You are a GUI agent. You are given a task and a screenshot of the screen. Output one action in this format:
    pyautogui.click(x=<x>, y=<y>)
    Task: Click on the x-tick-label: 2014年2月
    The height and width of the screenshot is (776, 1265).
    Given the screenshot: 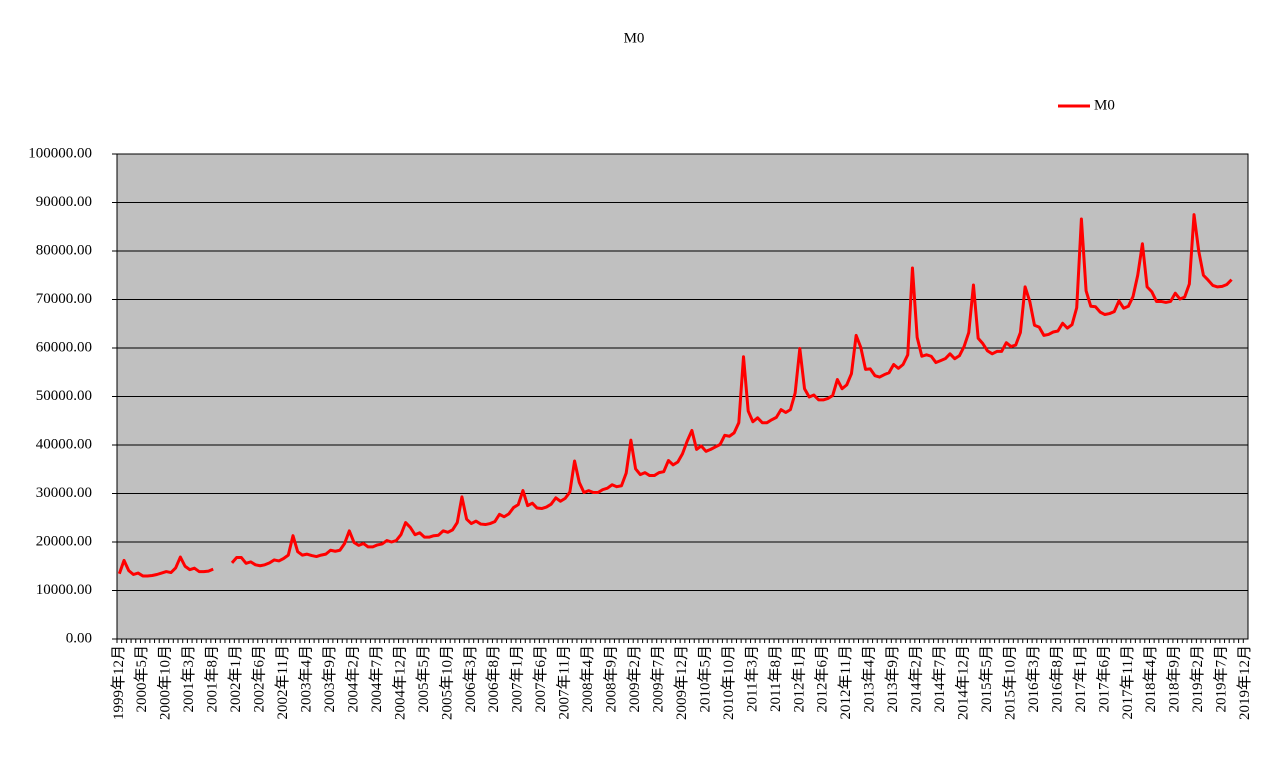 What is the action you would take?
    pyautogui.click(x=916, y=679)
    